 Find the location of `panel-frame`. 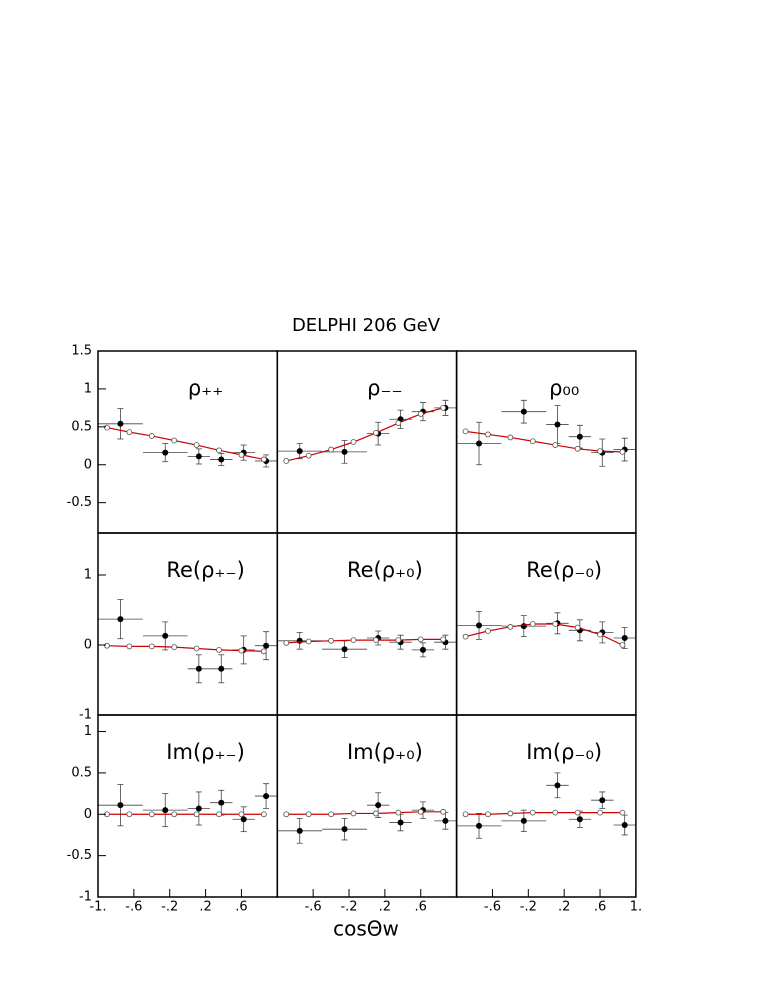

panel-frame is located at coordinates (546, 442).